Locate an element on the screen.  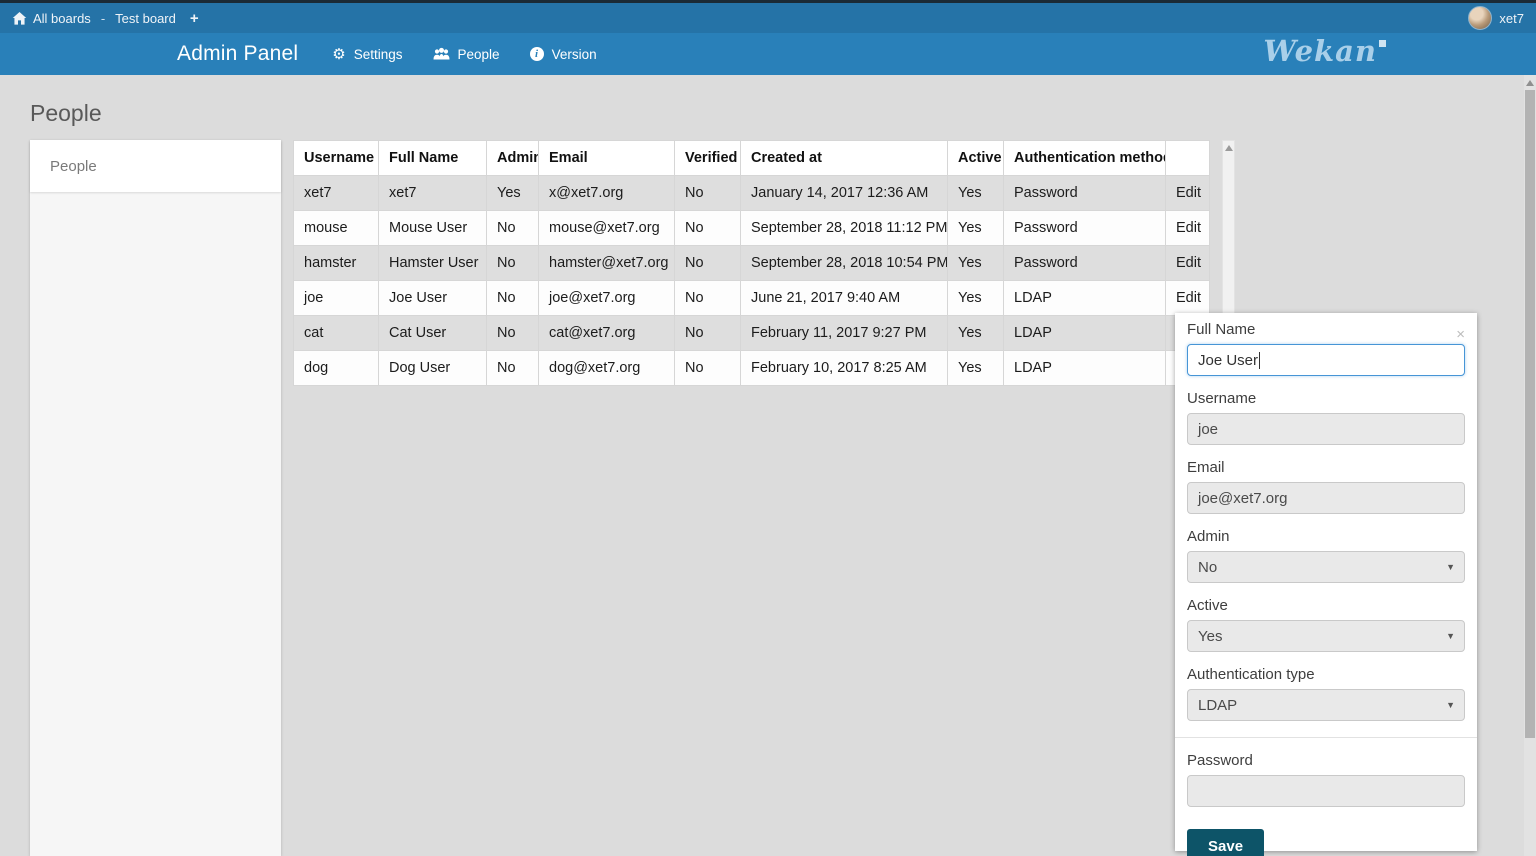
cell-full-name: xet7 is located at coordinates (432, 193).